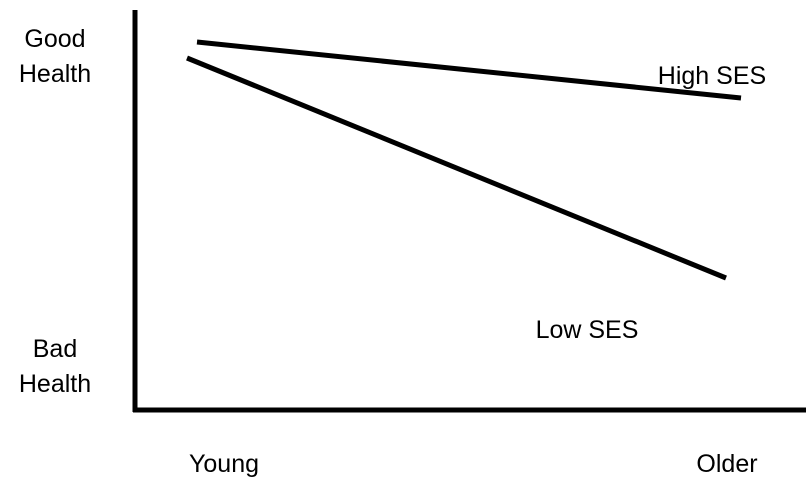  I want to click on series-line-high-ses, so click(469, 70).